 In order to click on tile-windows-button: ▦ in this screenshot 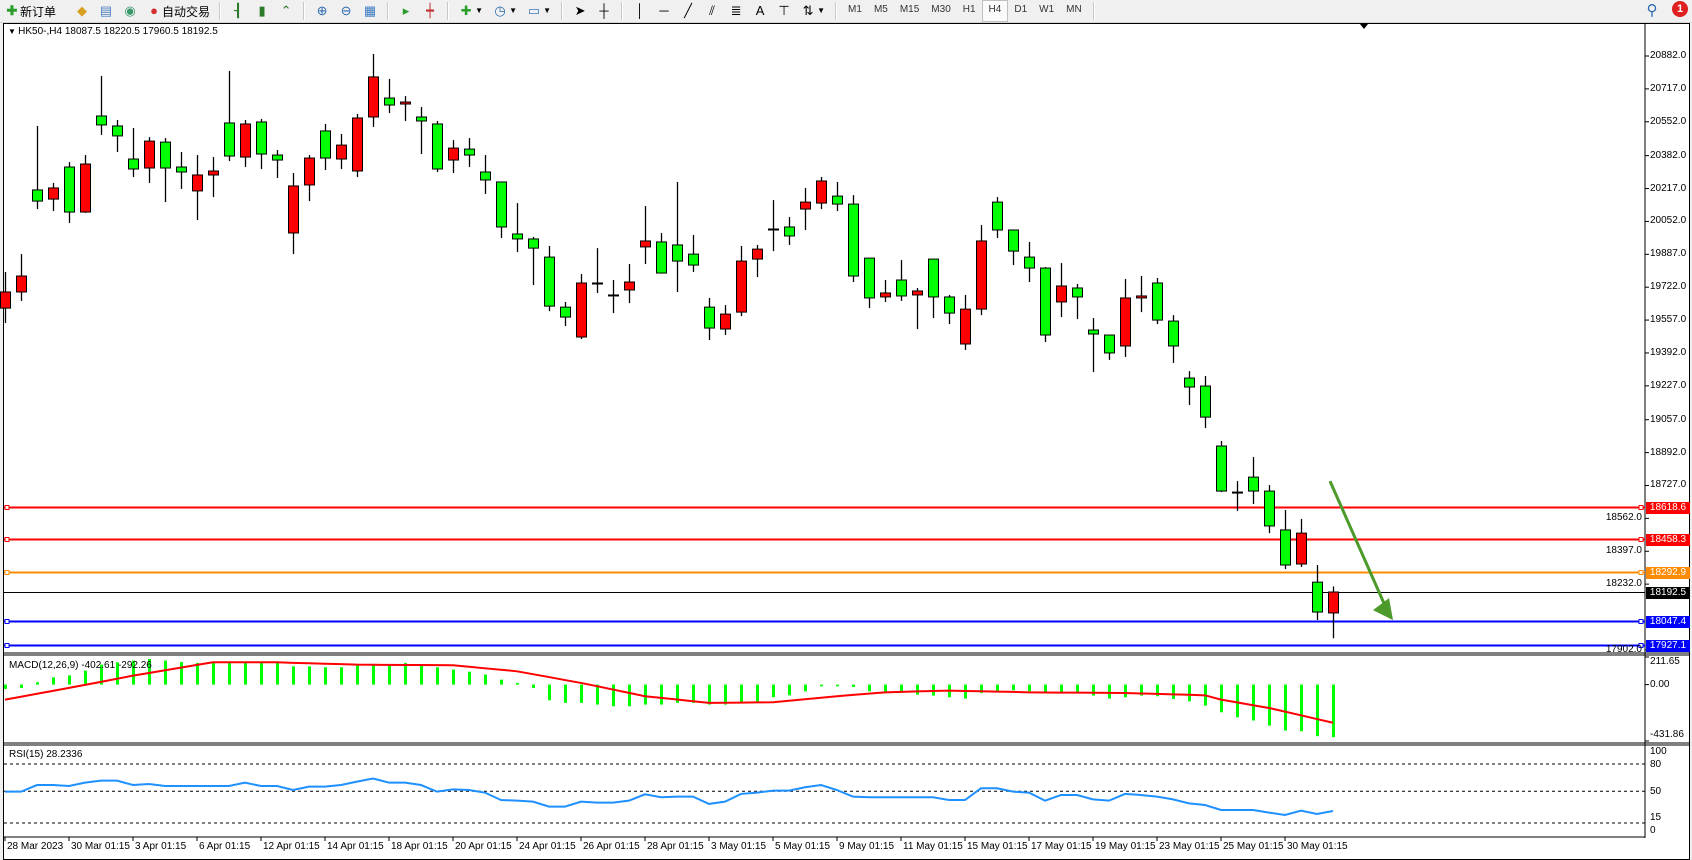, I will do `click(370, 11)`.